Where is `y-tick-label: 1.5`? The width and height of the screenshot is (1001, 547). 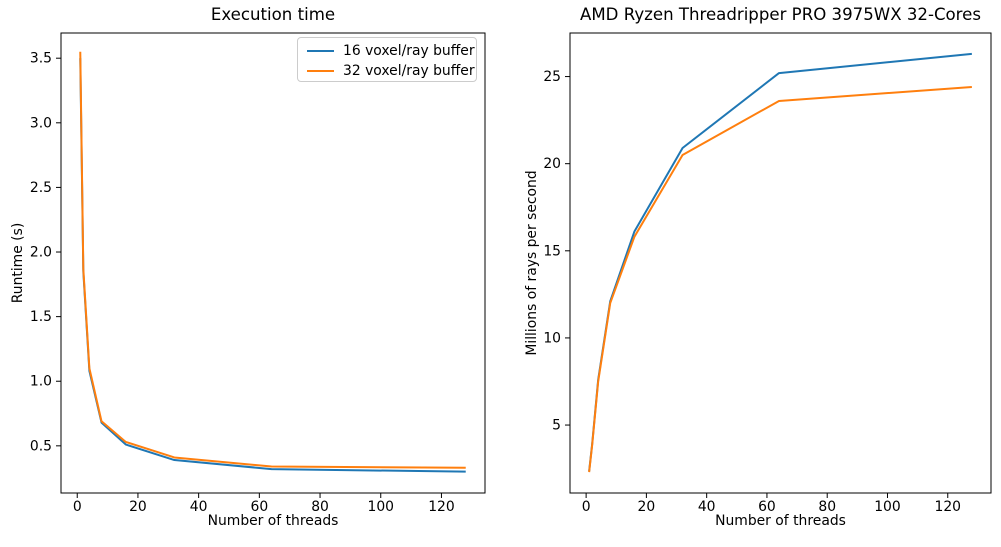
y-tick-label: 1.5 is located at coordinates (41, 317).